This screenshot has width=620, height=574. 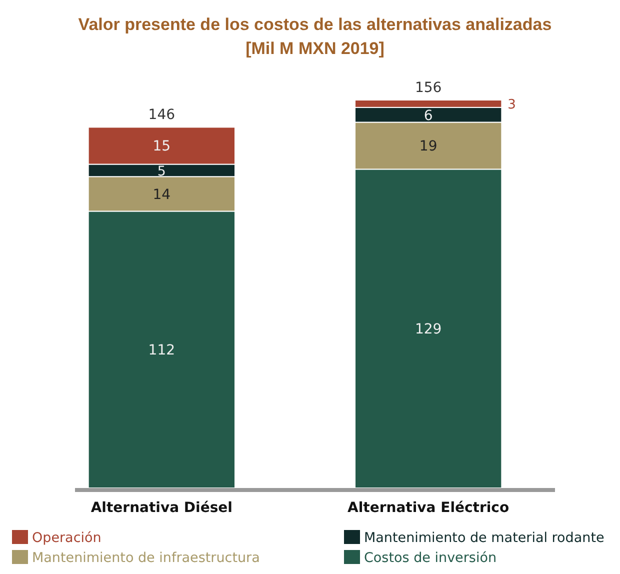 What do you see at coordinates (430, 558) in the screenshot?
I see `text: Costos de inversión` at bounding box center [430, 558].